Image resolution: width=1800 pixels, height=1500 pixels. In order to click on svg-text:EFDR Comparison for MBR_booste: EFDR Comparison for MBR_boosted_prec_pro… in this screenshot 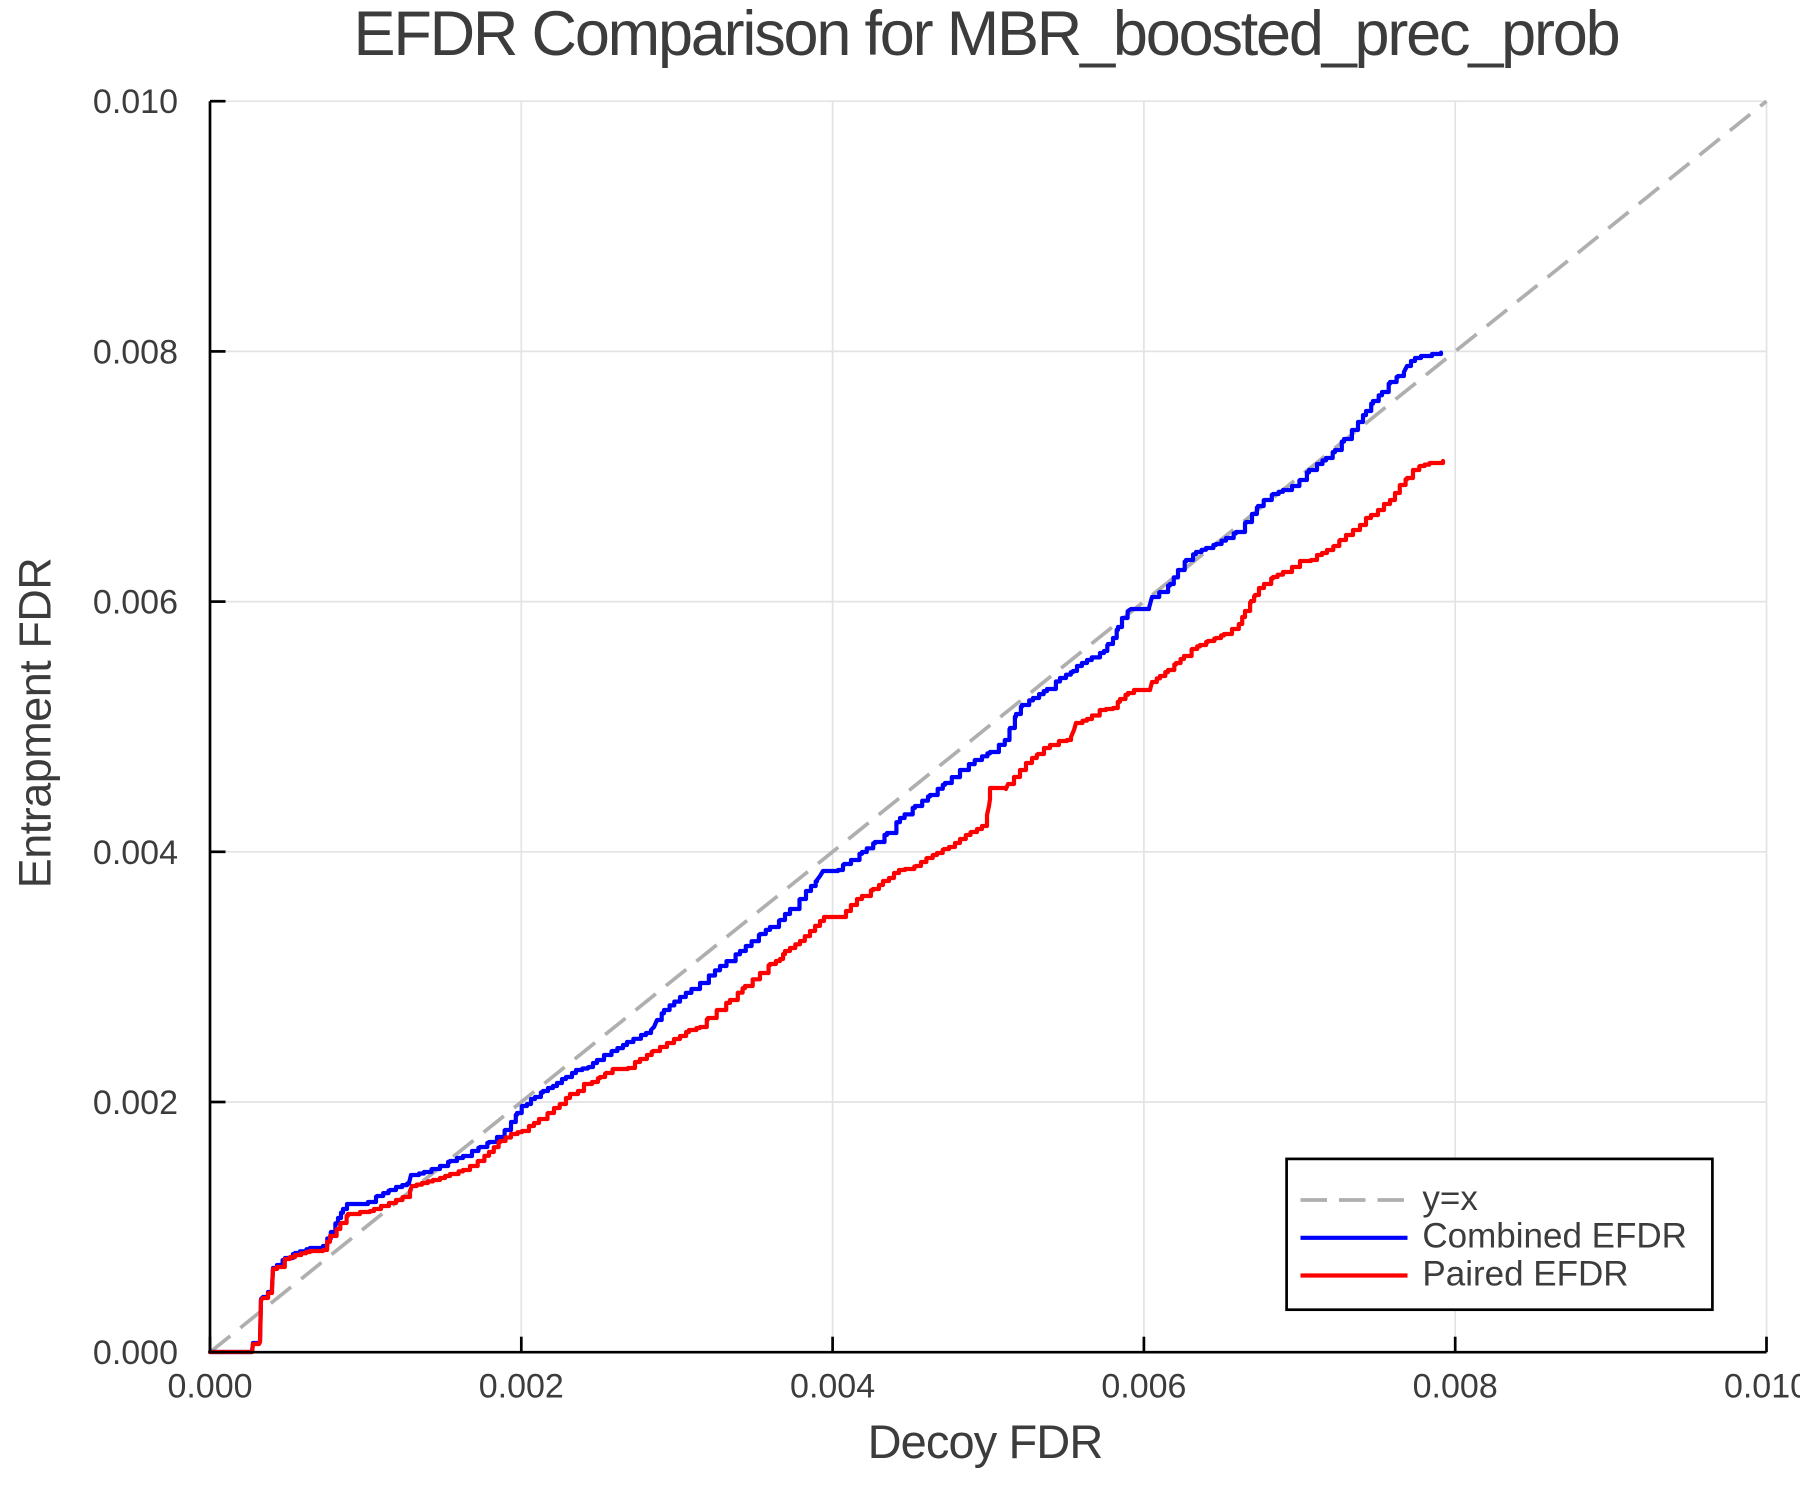, I will do `click(986, 34)`.